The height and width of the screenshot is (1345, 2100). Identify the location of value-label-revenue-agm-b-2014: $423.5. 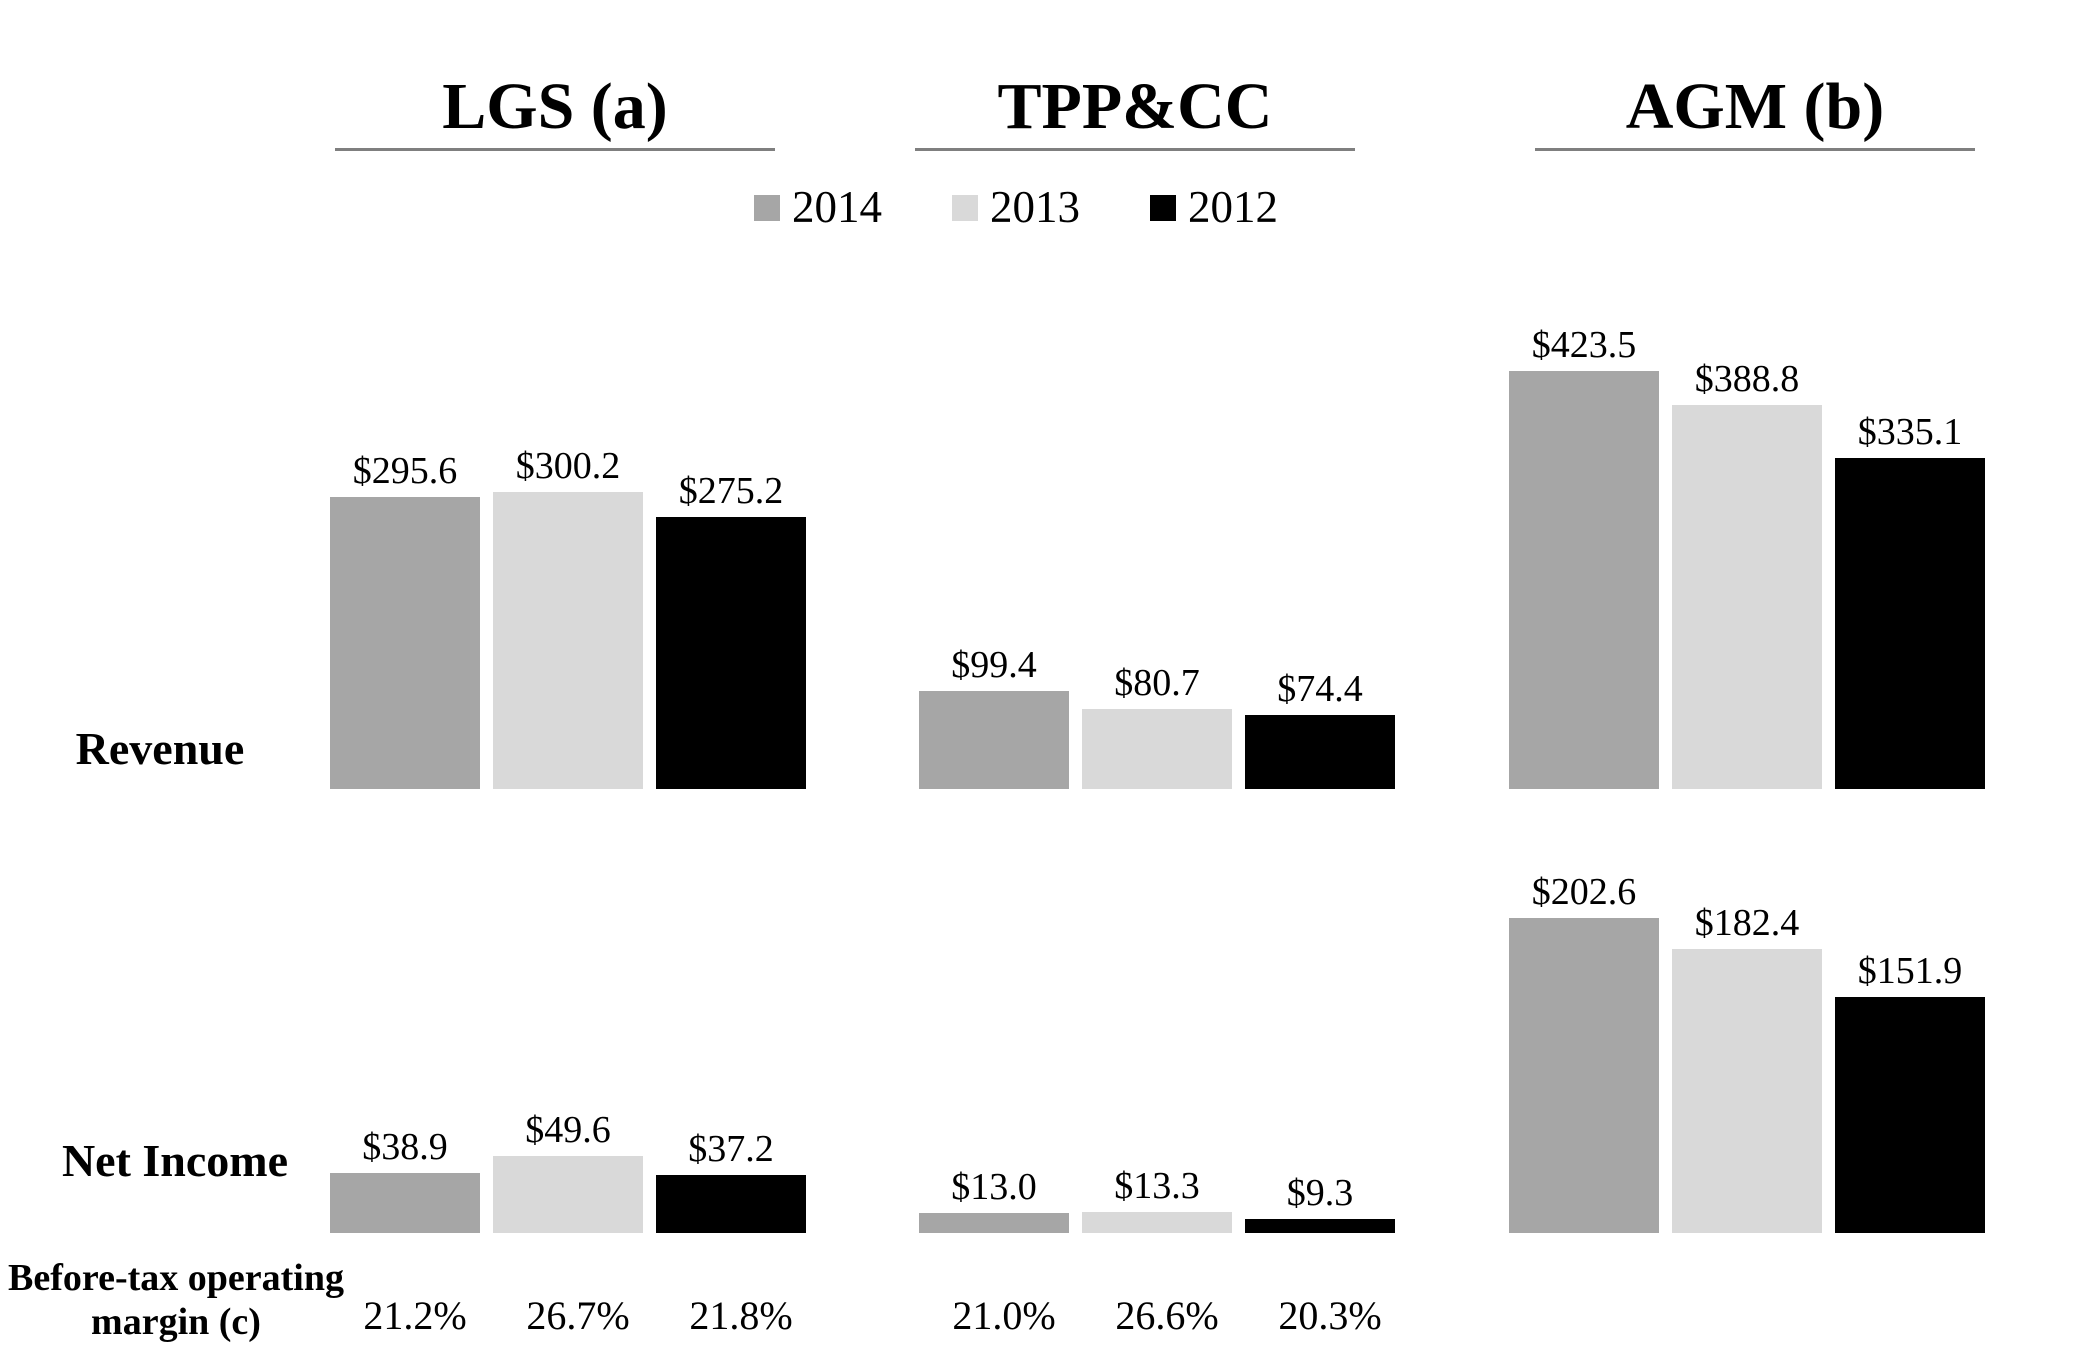
(1584, 345).